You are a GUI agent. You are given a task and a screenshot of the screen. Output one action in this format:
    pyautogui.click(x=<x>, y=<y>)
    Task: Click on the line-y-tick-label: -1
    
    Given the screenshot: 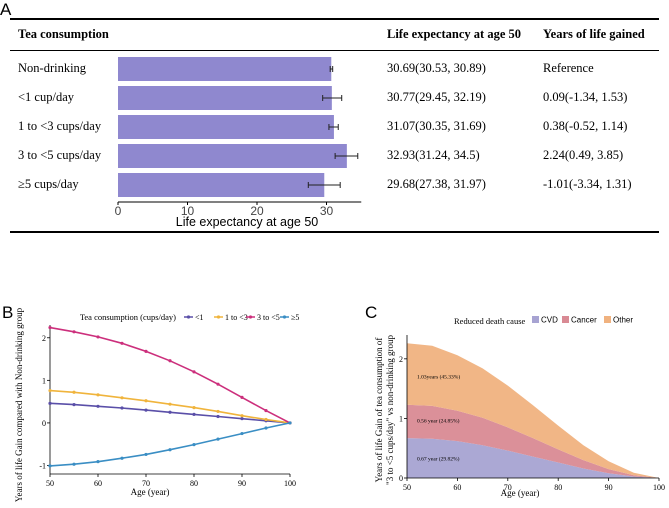 What is the action you would take?
    pyautogui.click(x=42, y=465)
    